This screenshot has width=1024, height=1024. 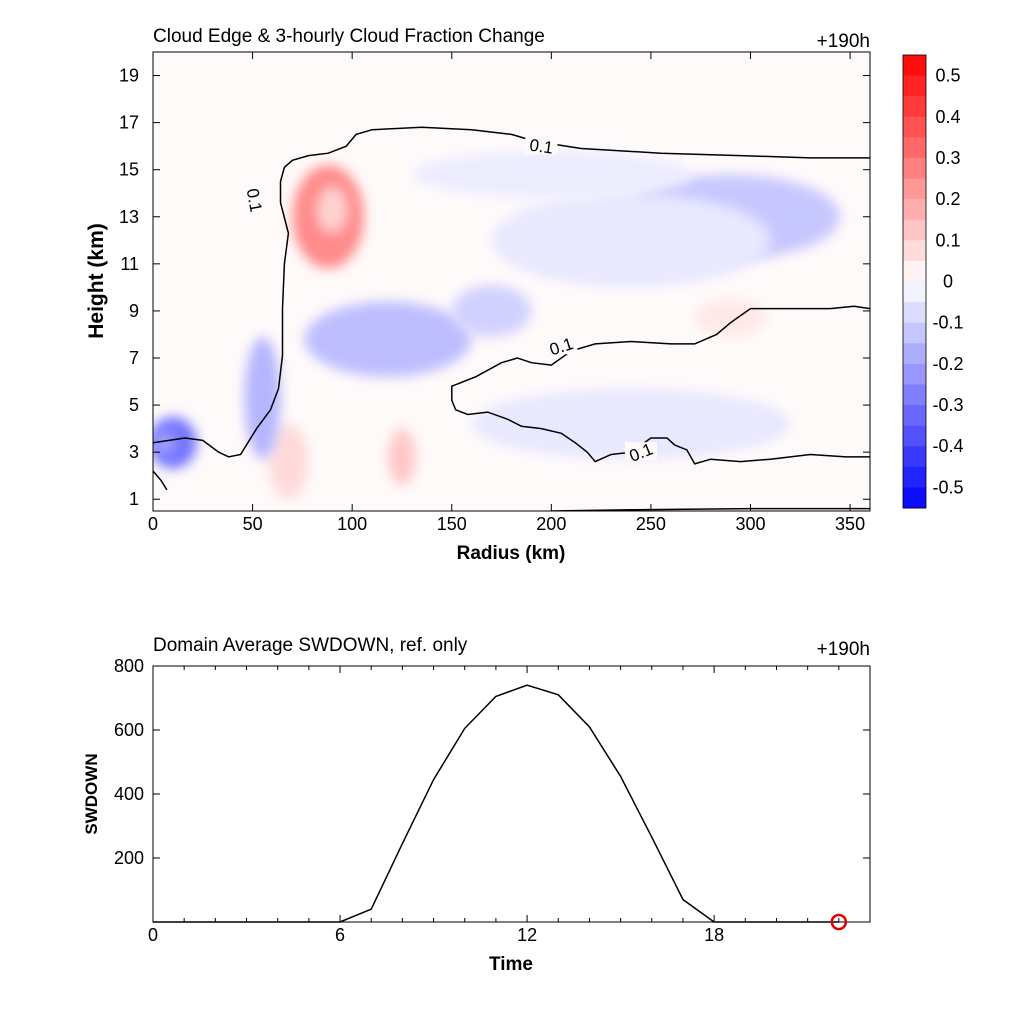 What do you see at coordinates (527, 935) in the screenshot?
I see `x-tick-label: 12` at bounding box center [527, 935].